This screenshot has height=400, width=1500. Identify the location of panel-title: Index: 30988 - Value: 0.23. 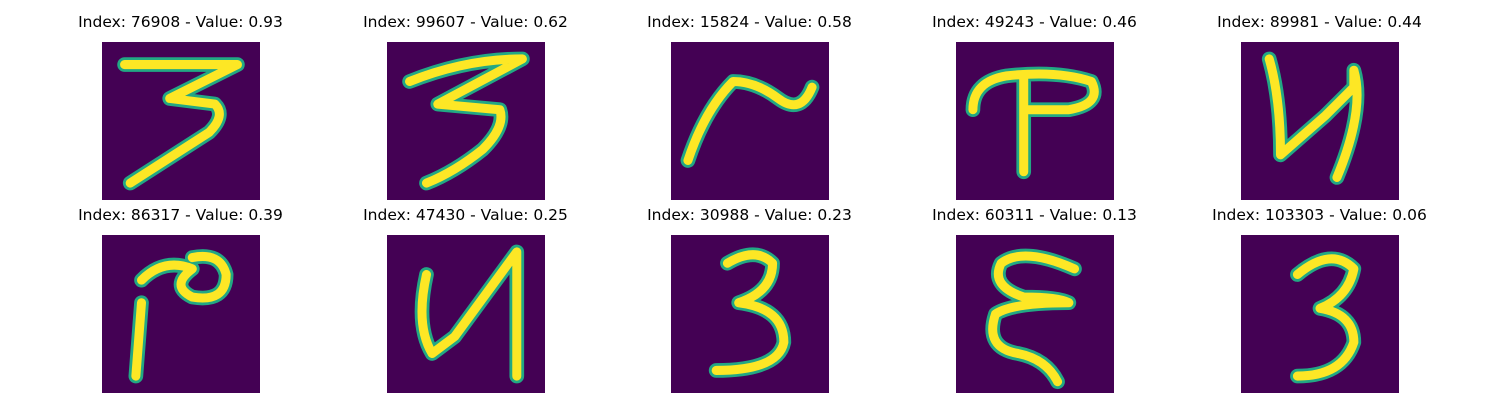
(749, 215).